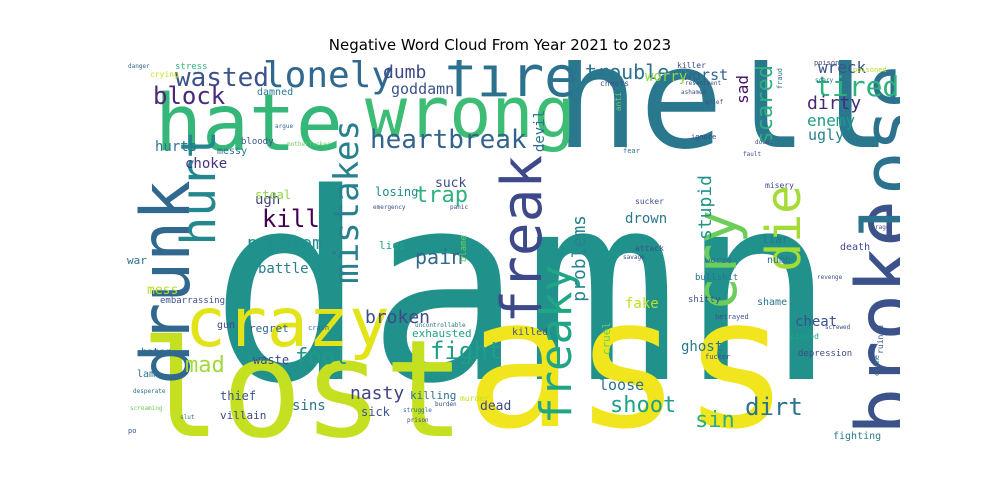 The height and width of the screenshot is (500, 1000). Describe the element at coordinates (189, 96) in the screenshot. I see `cloud-word: block` at that location.